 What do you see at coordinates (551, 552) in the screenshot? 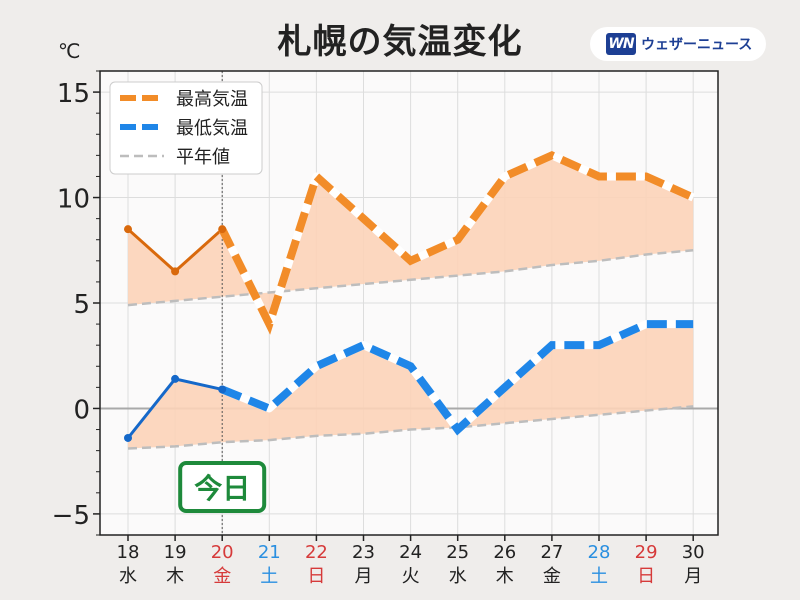
I see `x-date-label: 27` at bounding box center [551, 552].